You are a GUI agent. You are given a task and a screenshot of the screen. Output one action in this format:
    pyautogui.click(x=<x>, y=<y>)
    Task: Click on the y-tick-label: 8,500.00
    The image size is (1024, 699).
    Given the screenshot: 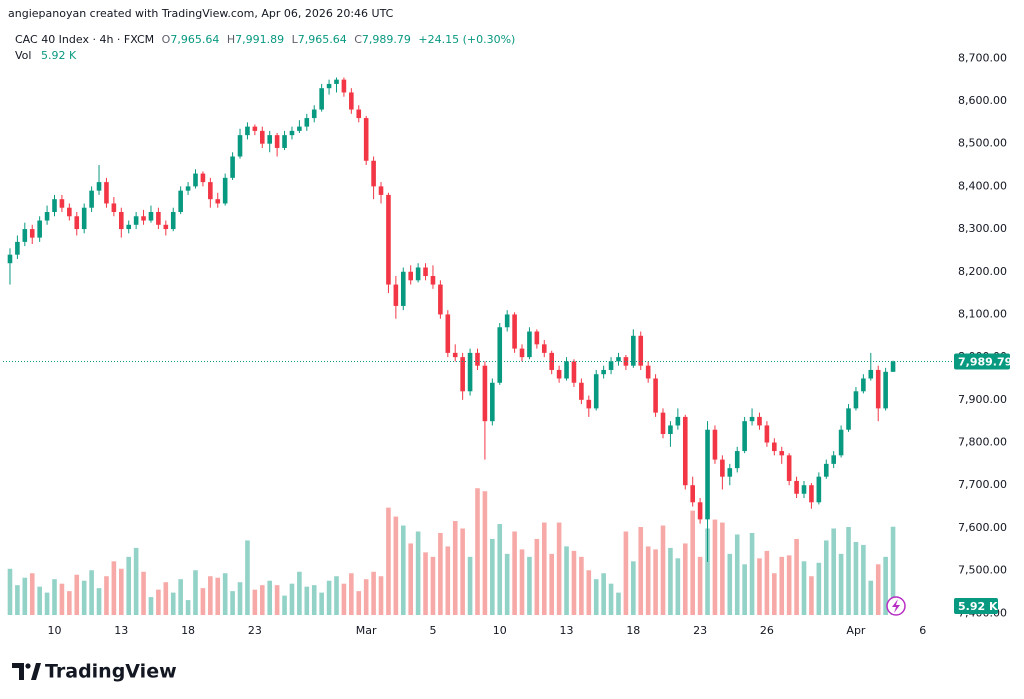 What is the action you would take?
    pyautogui.click(x=982, y=143)
    